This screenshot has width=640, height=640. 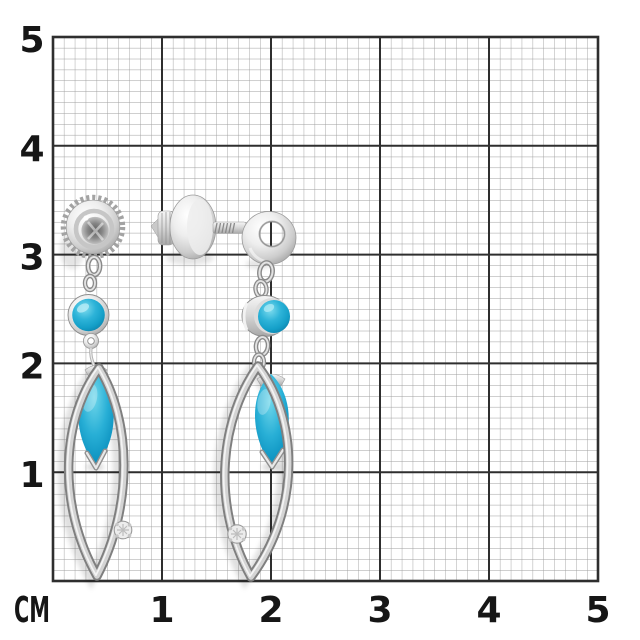 What do you see at coordinates (91, 349) in the screenshot?
I see `connector-link` at bounding box center [91, 349].